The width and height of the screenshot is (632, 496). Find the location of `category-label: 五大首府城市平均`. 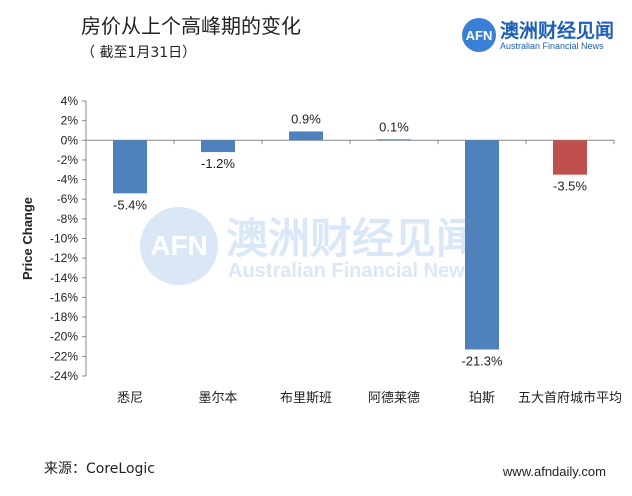

category-label: 五大首府城市平均 is located at coordinates (570, 398).